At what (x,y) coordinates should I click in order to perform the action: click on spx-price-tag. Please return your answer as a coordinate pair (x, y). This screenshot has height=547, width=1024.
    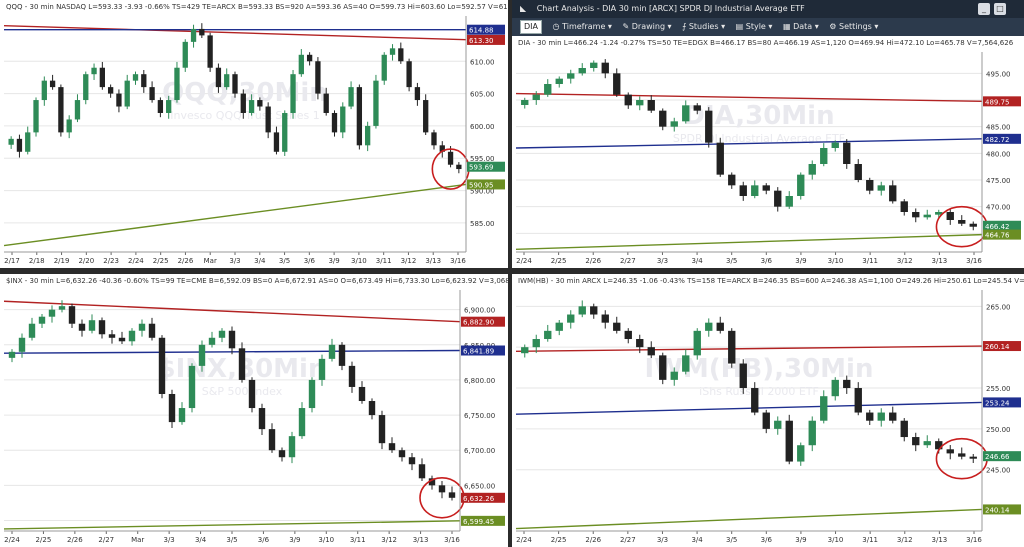
    Looking at the image, I should click on (483, 321).